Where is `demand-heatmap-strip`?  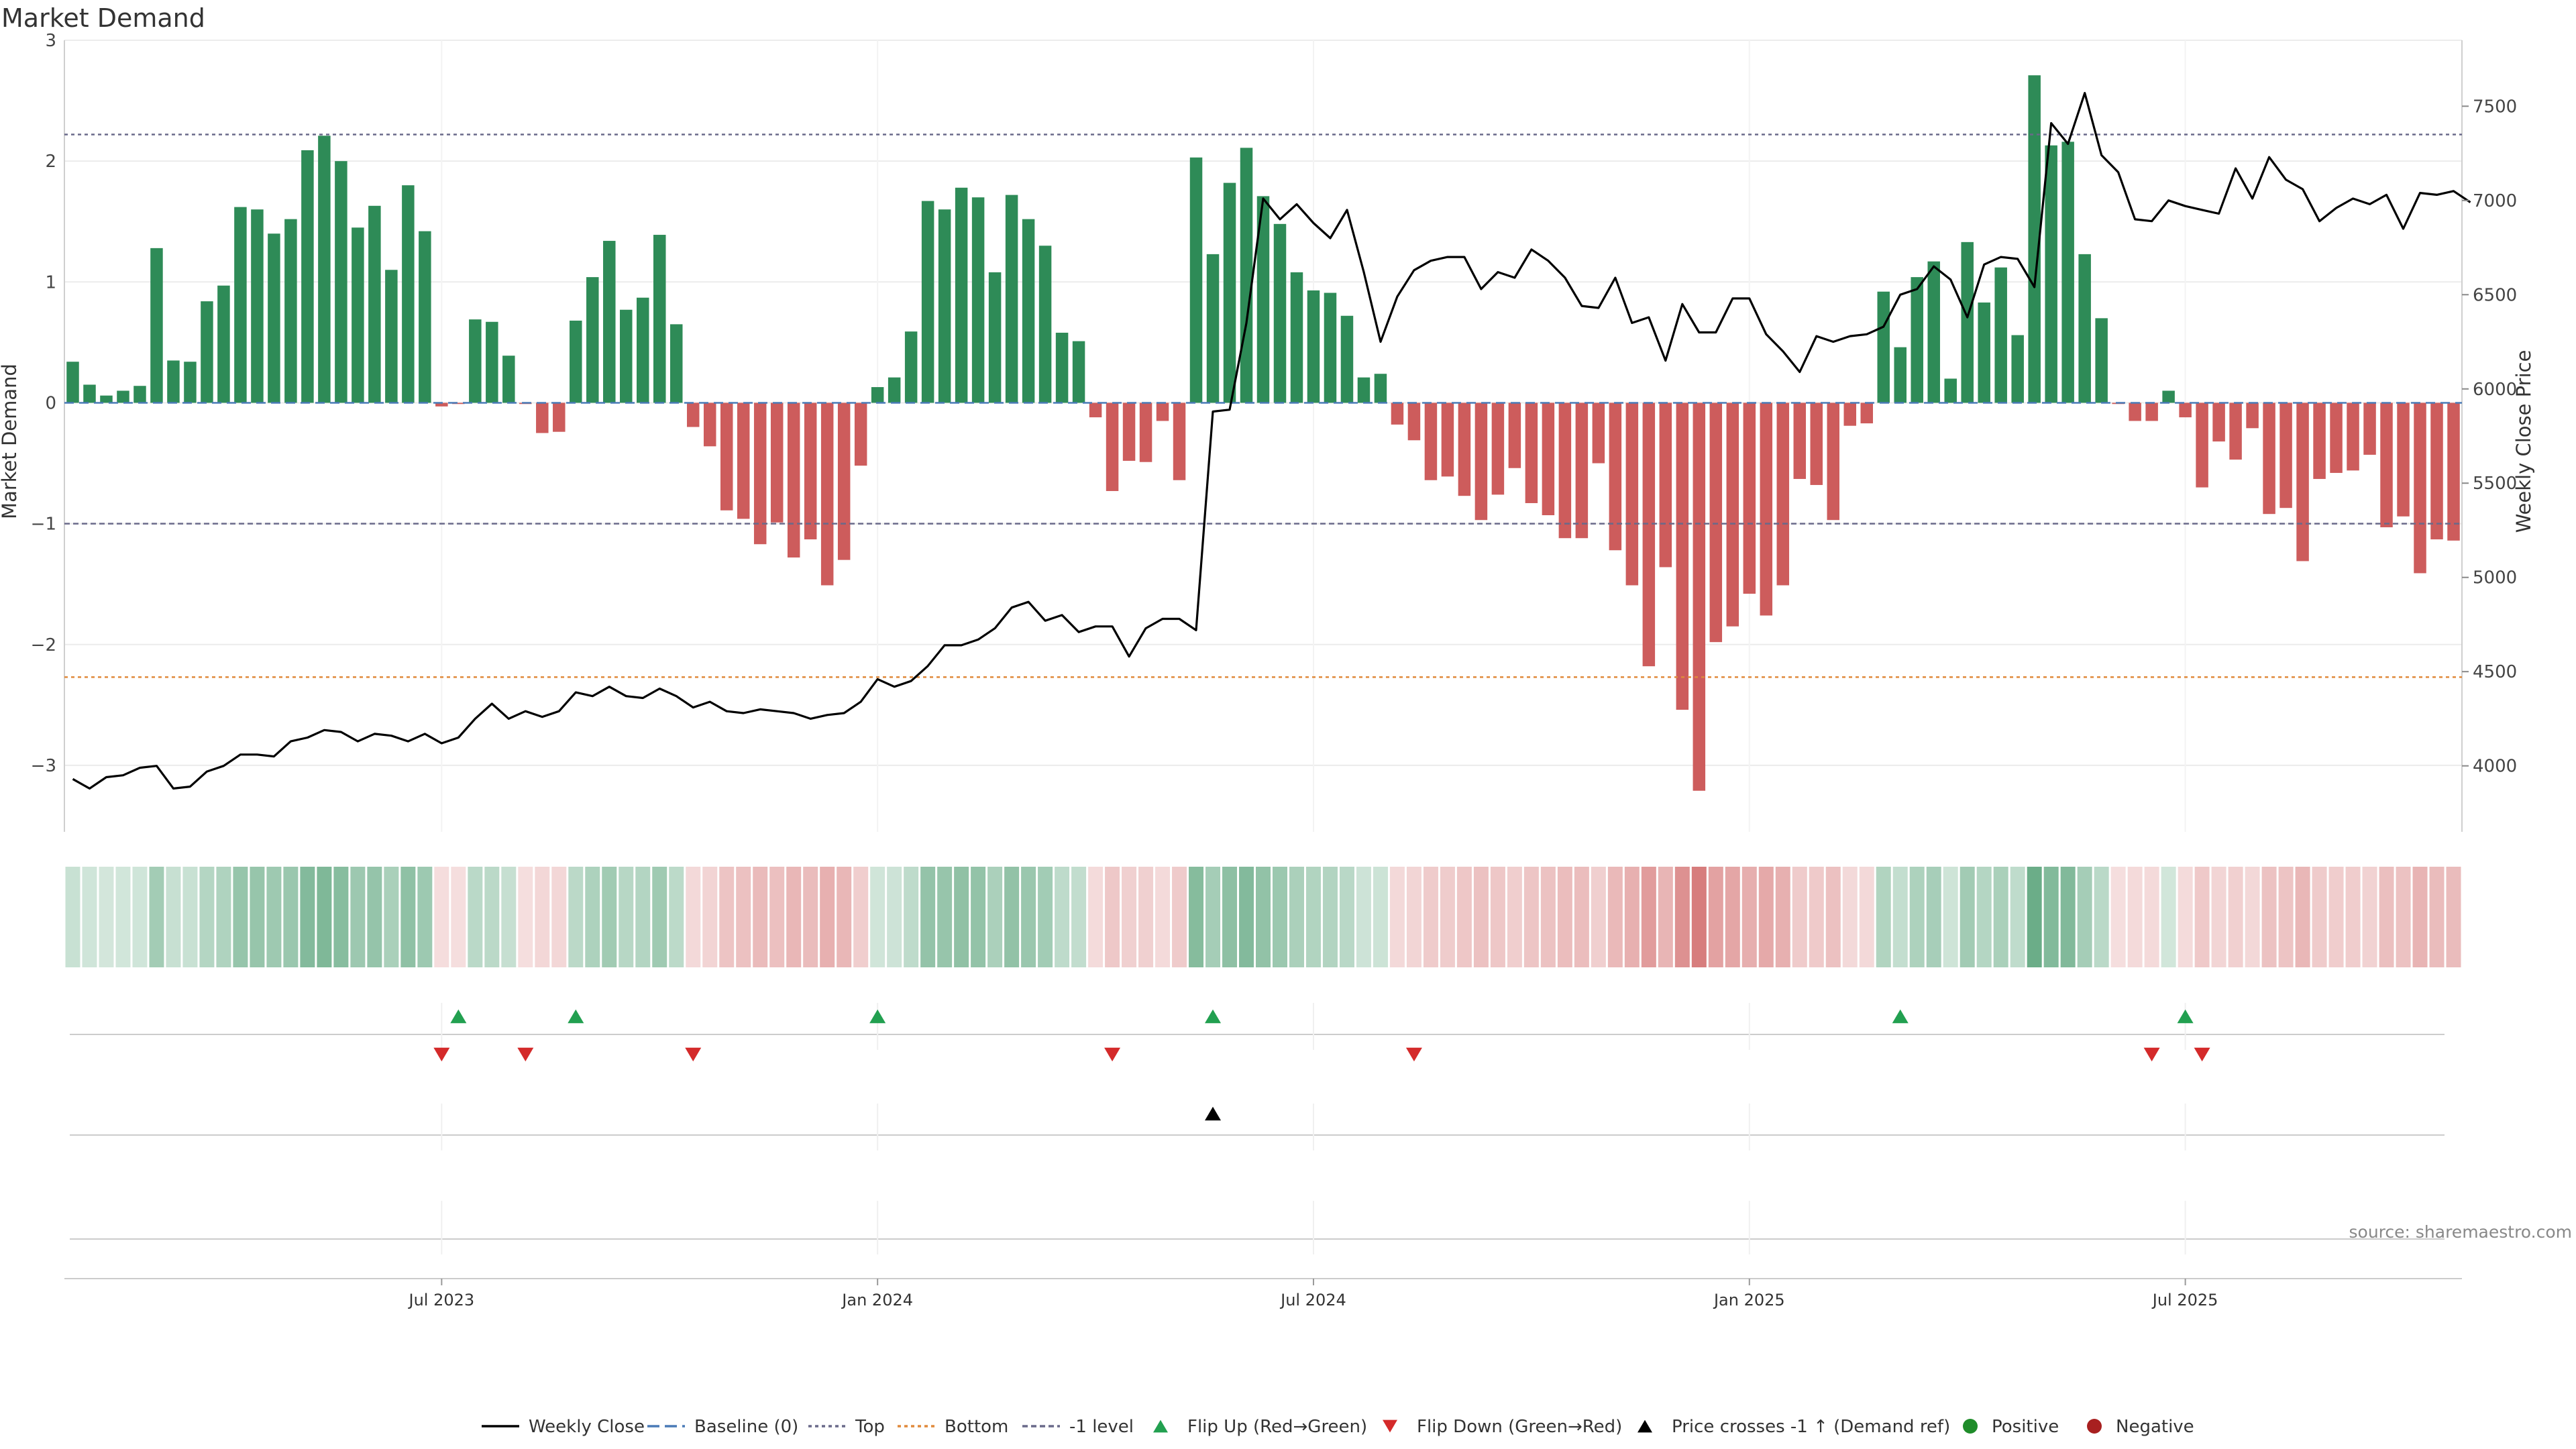 demand-heatmap-strip is located at coordinates (1263, 917).